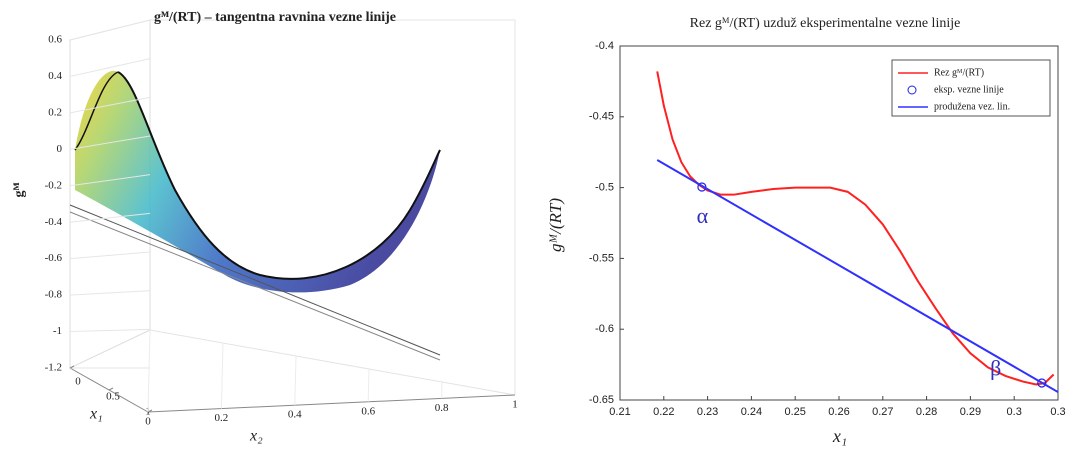 This screenshot has width=1073, height=450. Describe the element at coordinates (751, 412) in the screenshot. I see `x-tick-label: 0.24` at that location.